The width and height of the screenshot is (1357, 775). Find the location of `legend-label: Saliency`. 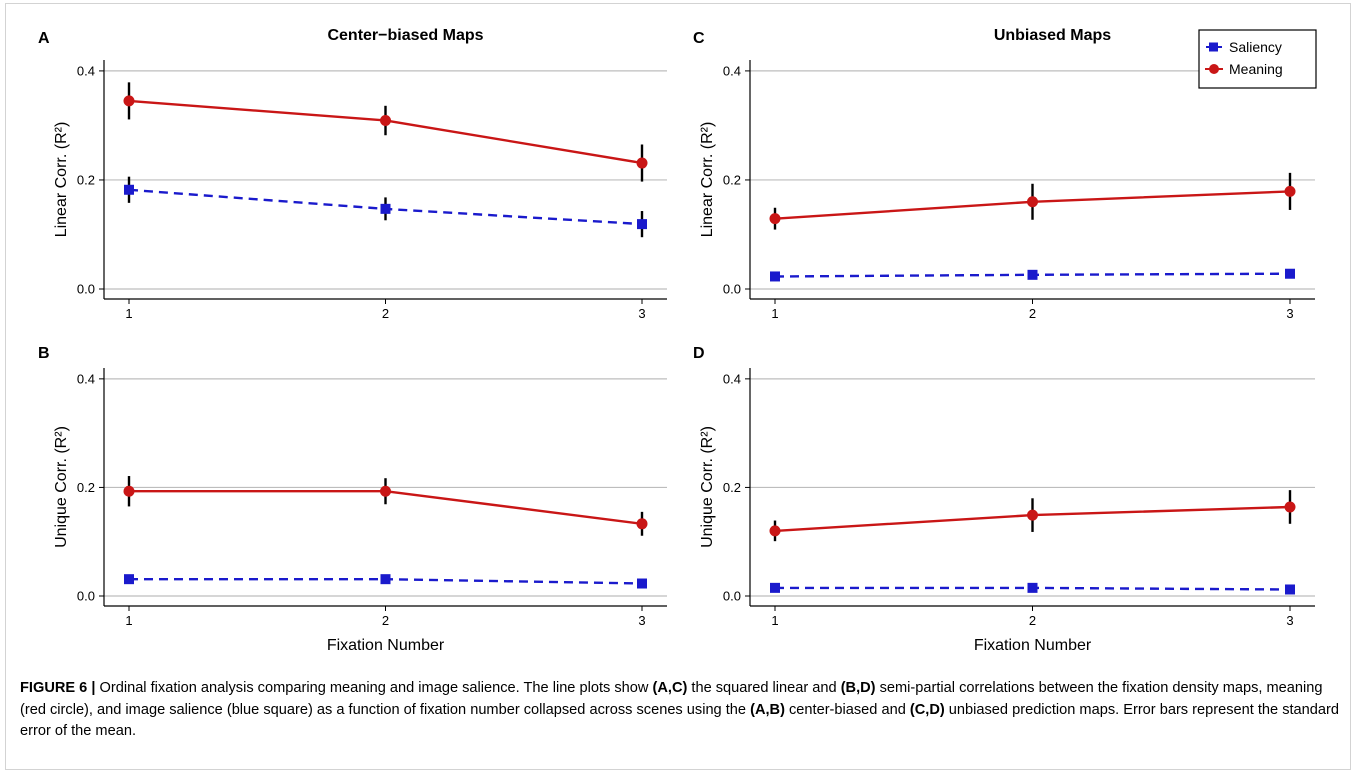

legend-label: Saliency is located at coordinates (1255, 47).